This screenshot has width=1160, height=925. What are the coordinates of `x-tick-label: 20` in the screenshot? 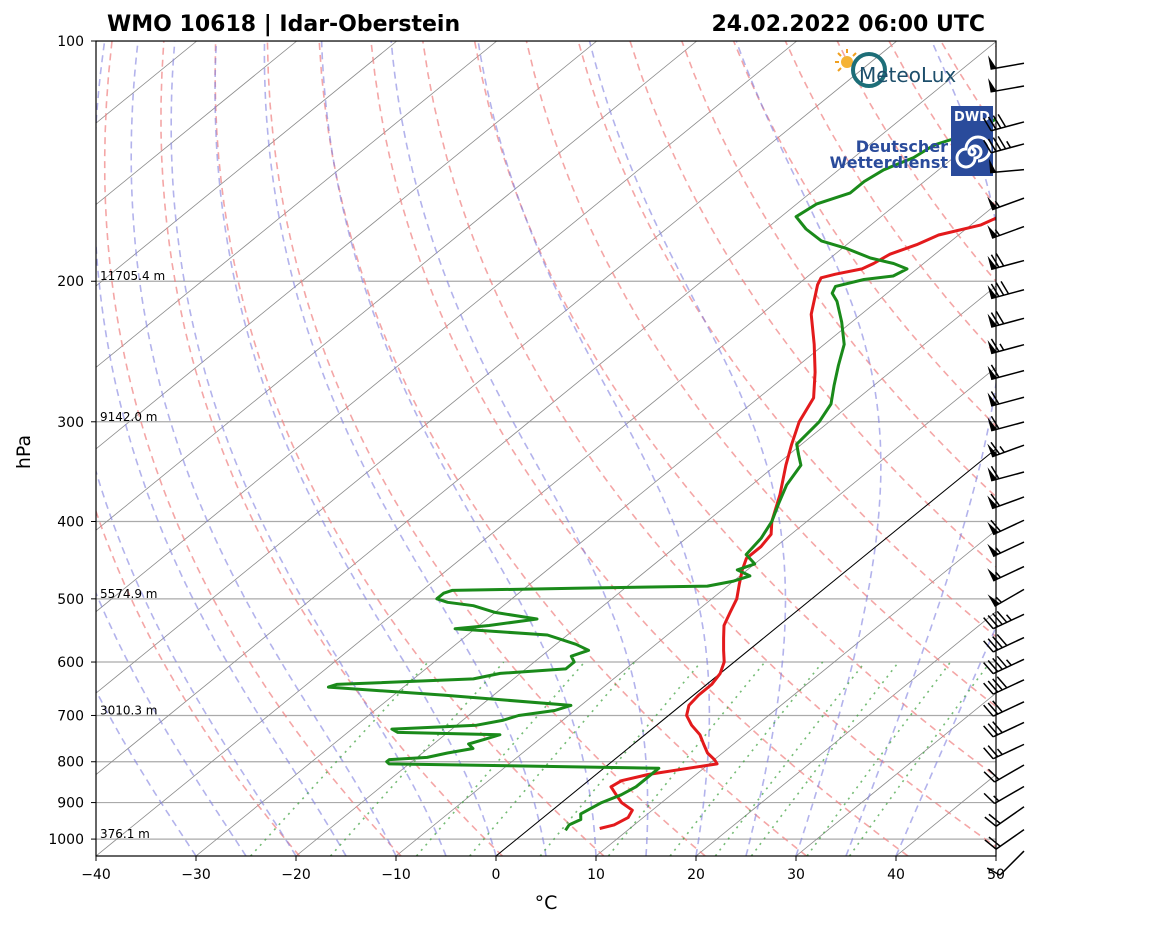 It's located at (696, 875).